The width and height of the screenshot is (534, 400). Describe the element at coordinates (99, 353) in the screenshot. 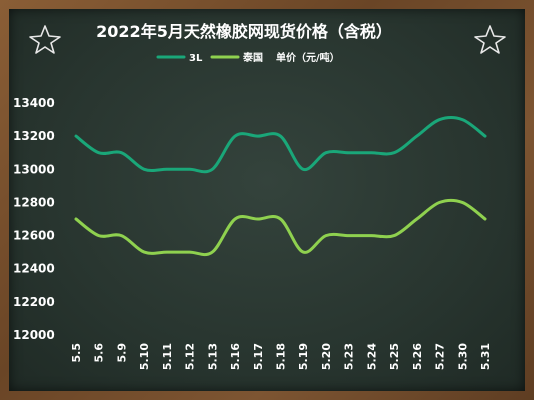

I see `x-tick-label: 5.6` at that location.